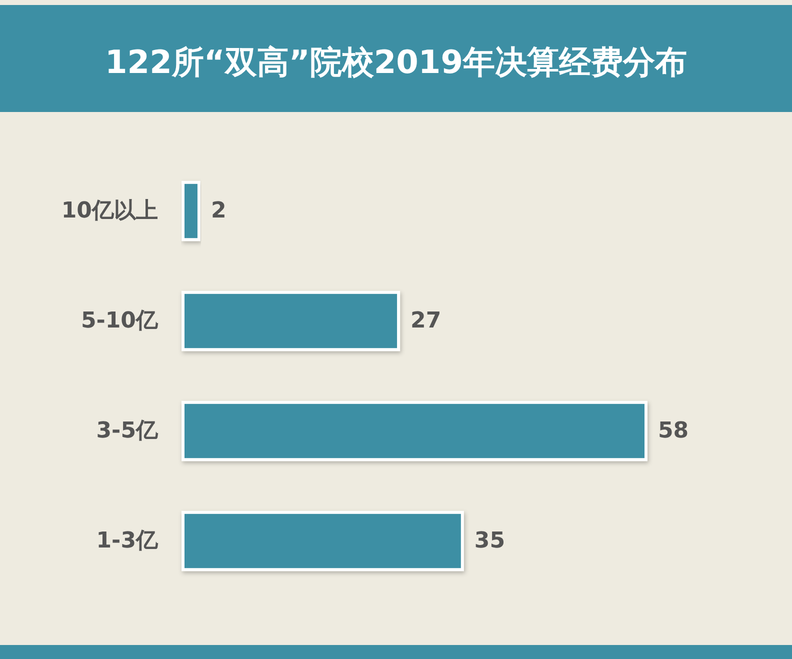 The image size is (792, 659). What do you see at coordinates (490, 541) in the screenshot?
I see `data-label: 35` at bounding box center [490, 541].